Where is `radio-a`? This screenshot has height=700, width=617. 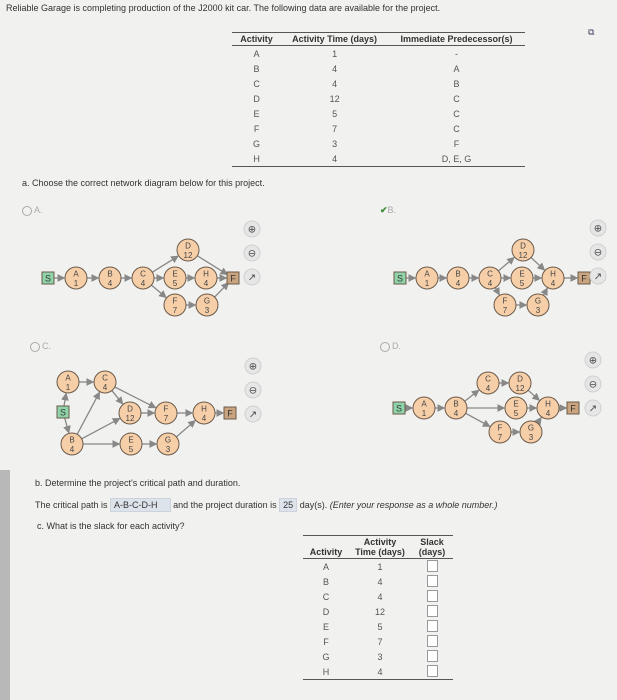
radio-a is located at coordinates (27, 210).